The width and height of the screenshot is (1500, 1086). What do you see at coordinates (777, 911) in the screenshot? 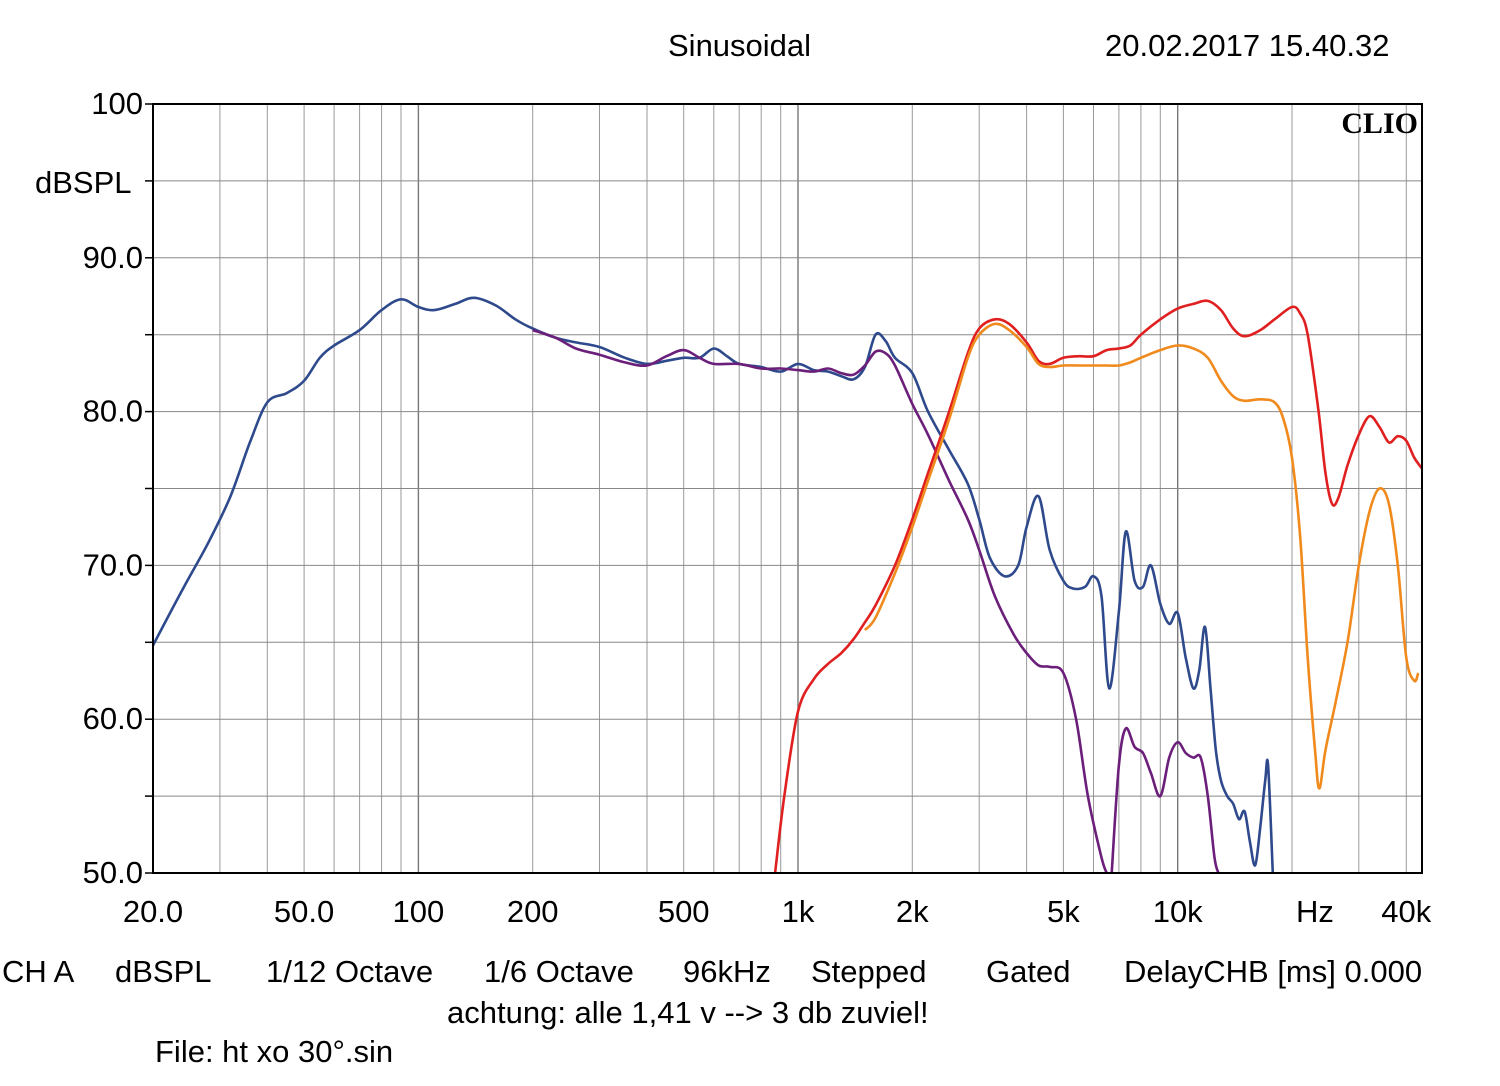
I see `x-tick-labels: 20.0 50.0 100 200 500 1k 2k 5k 10k 40k` at bounding box center [777, 911].